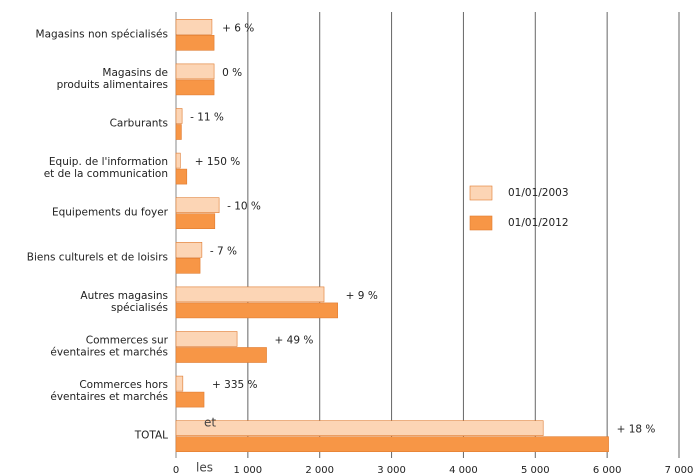  I want to click on text-fragment: et, so click(210, 423).